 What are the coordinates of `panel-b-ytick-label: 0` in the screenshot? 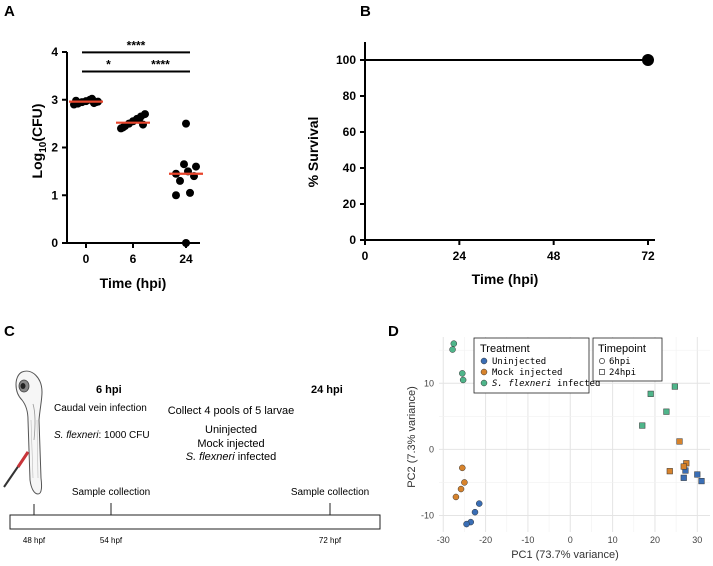 It's located at (352, 240).